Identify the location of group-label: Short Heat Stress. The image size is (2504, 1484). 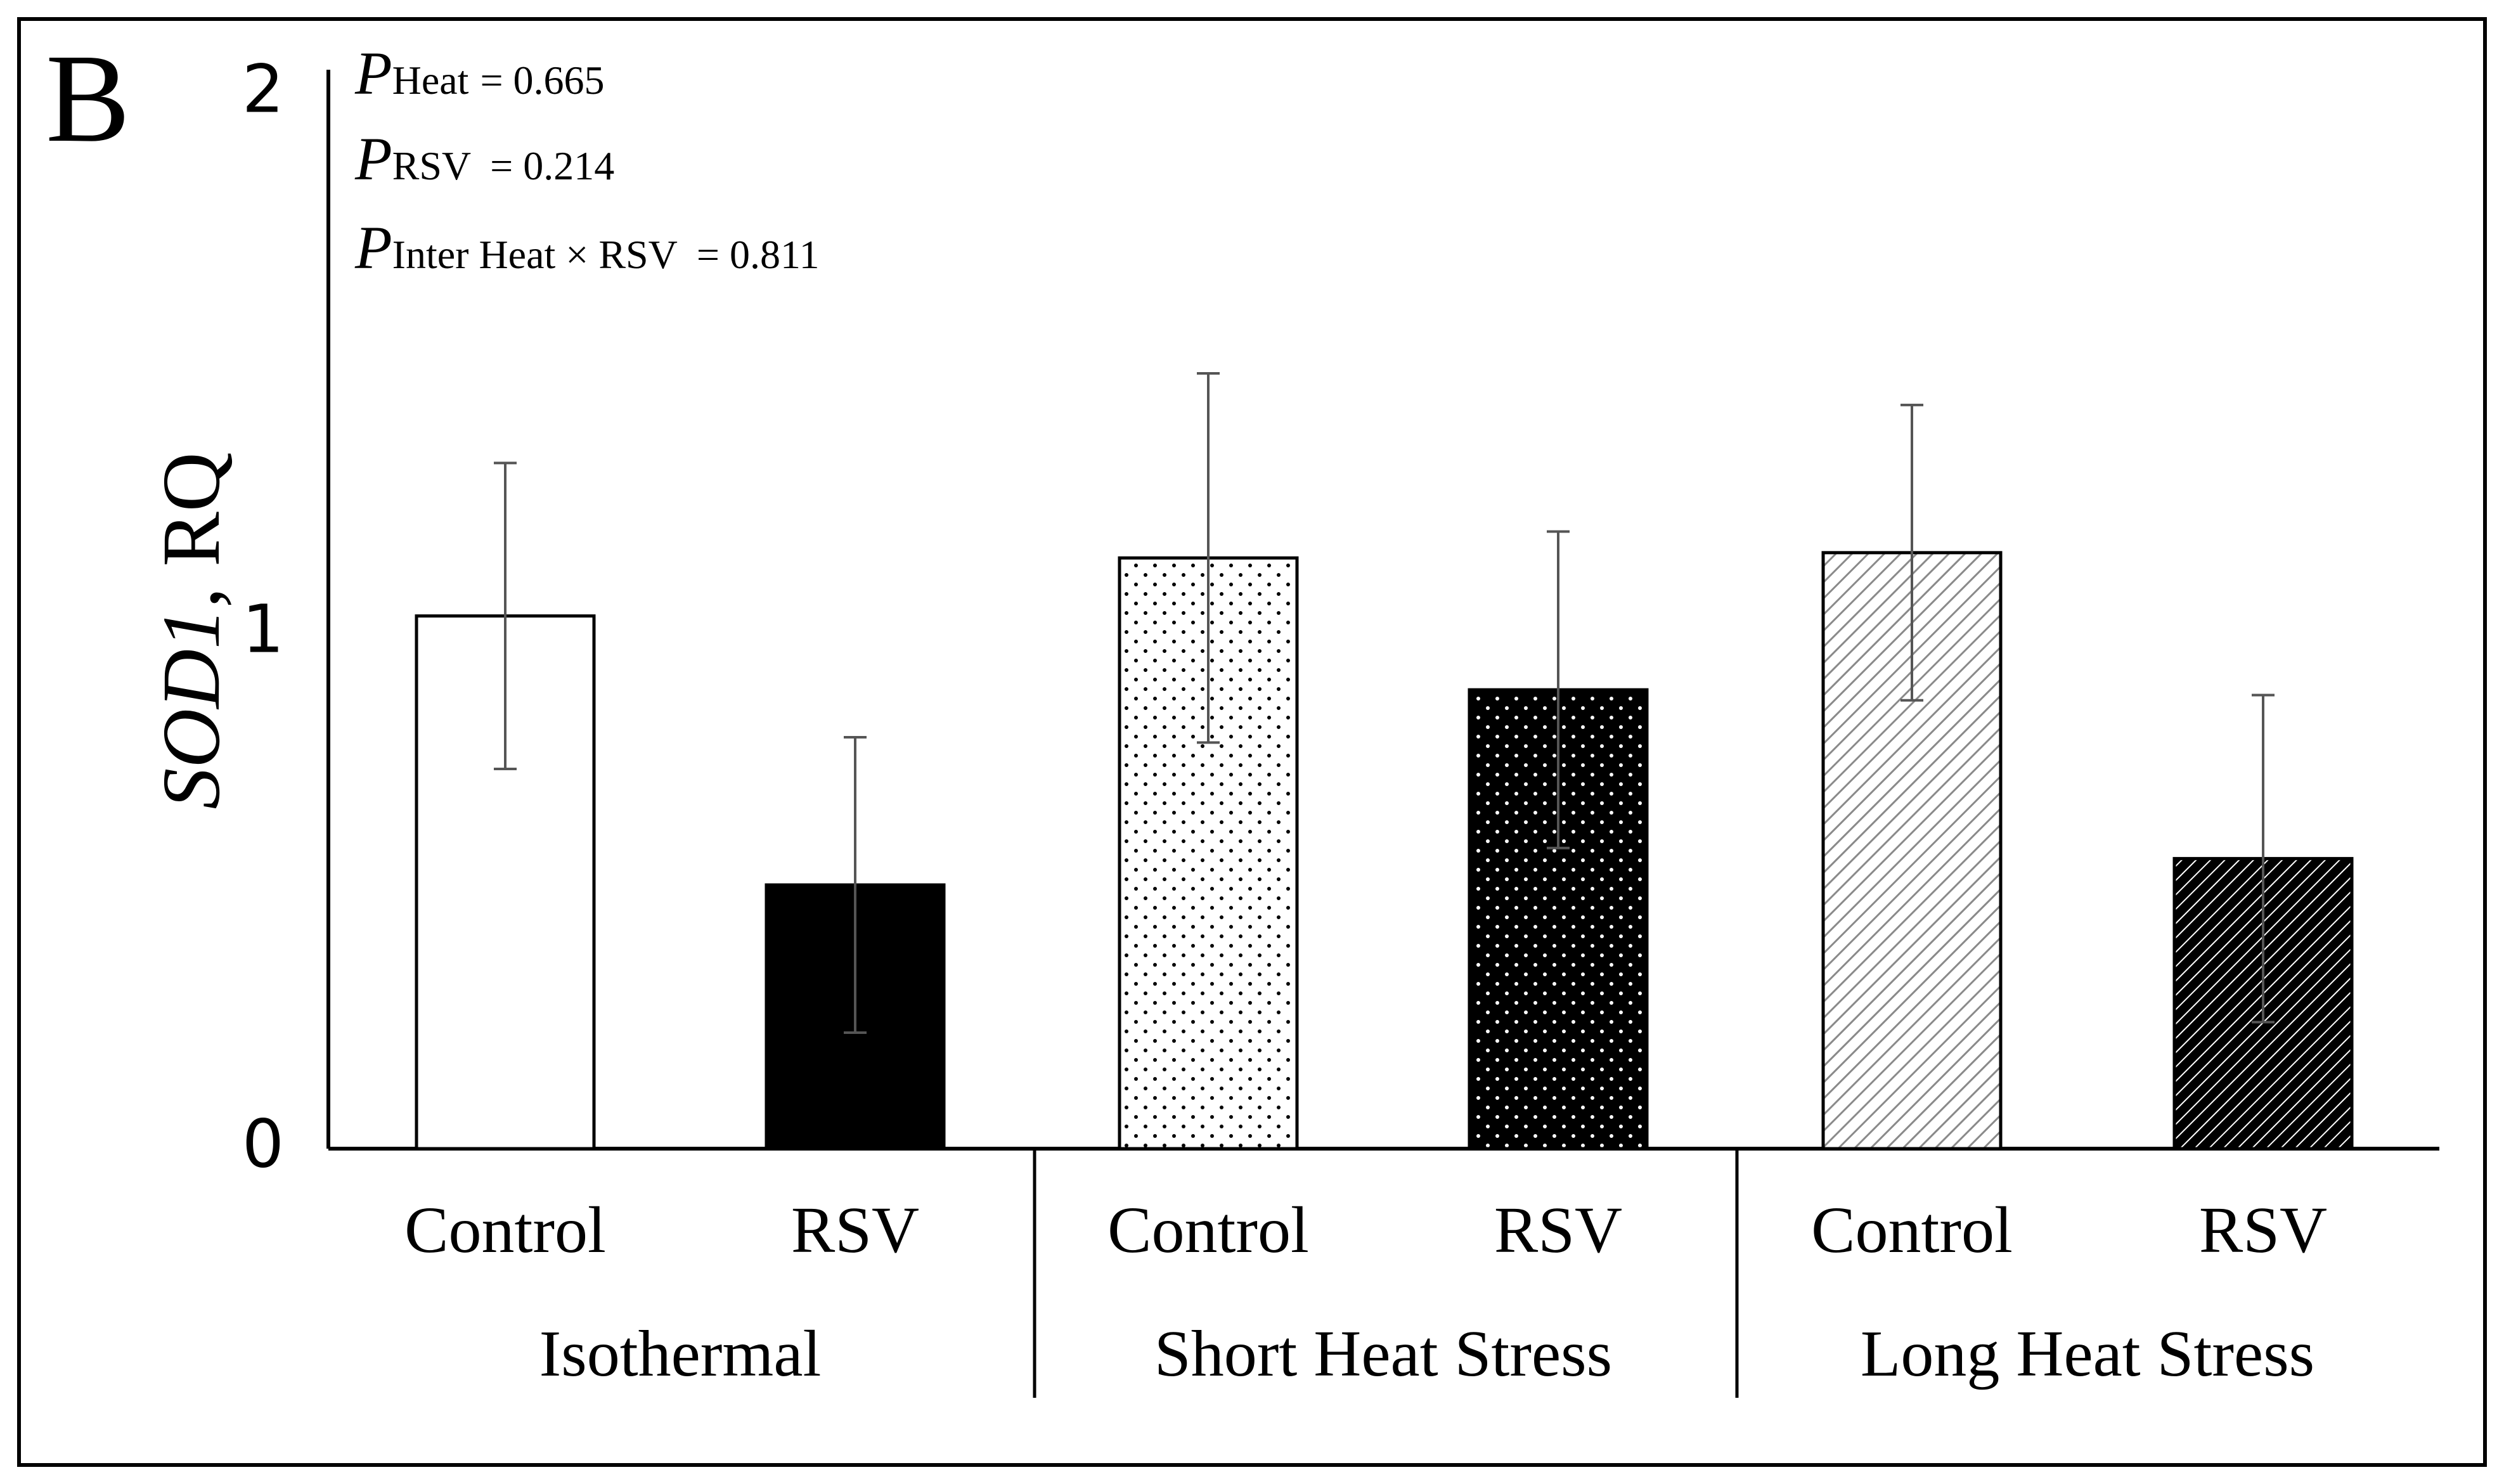
(1383, 1353).